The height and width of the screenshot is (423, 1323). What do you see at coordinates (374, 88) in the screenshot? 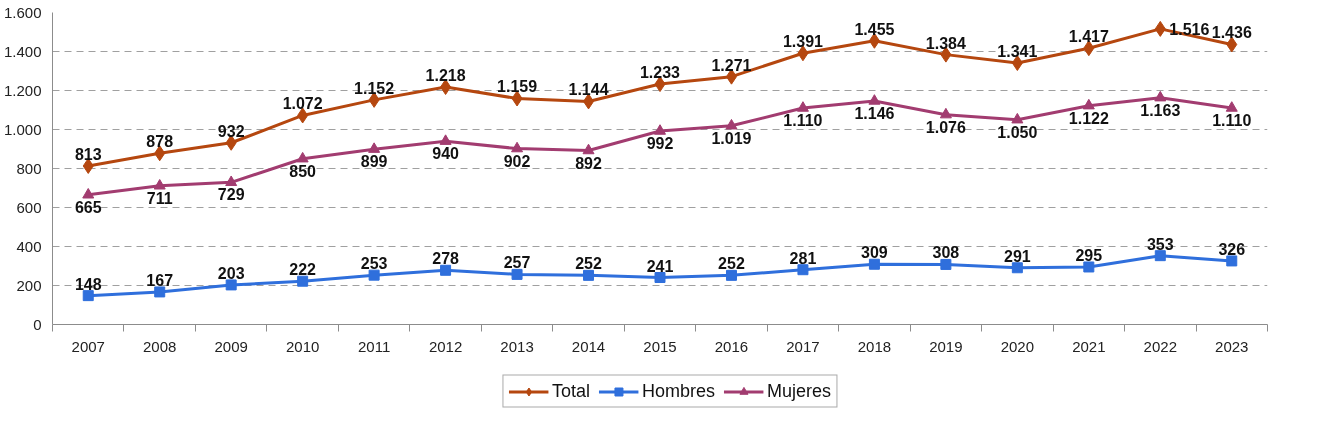
I see `data-label: 1.152` at bounding box center [374, 88].